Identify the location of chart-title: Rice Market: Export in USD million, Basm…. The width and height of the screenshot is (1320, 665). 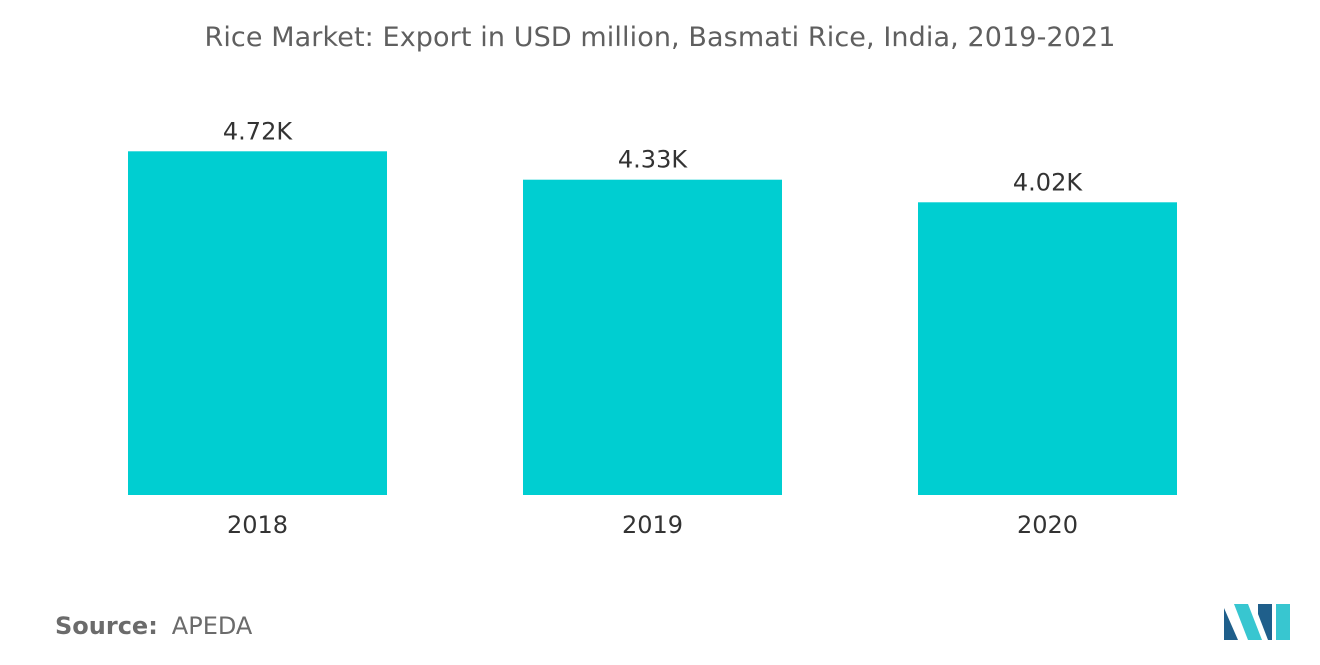
(660, 37).